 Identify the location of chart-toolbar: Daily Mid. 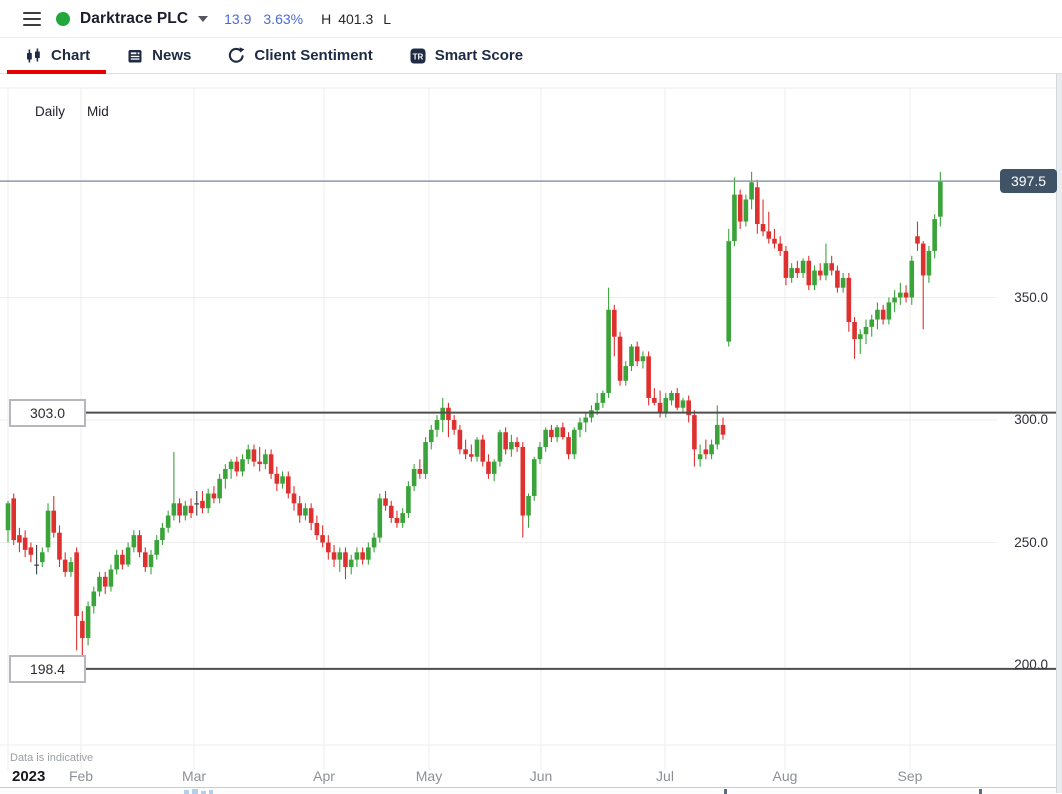
(72, 111).